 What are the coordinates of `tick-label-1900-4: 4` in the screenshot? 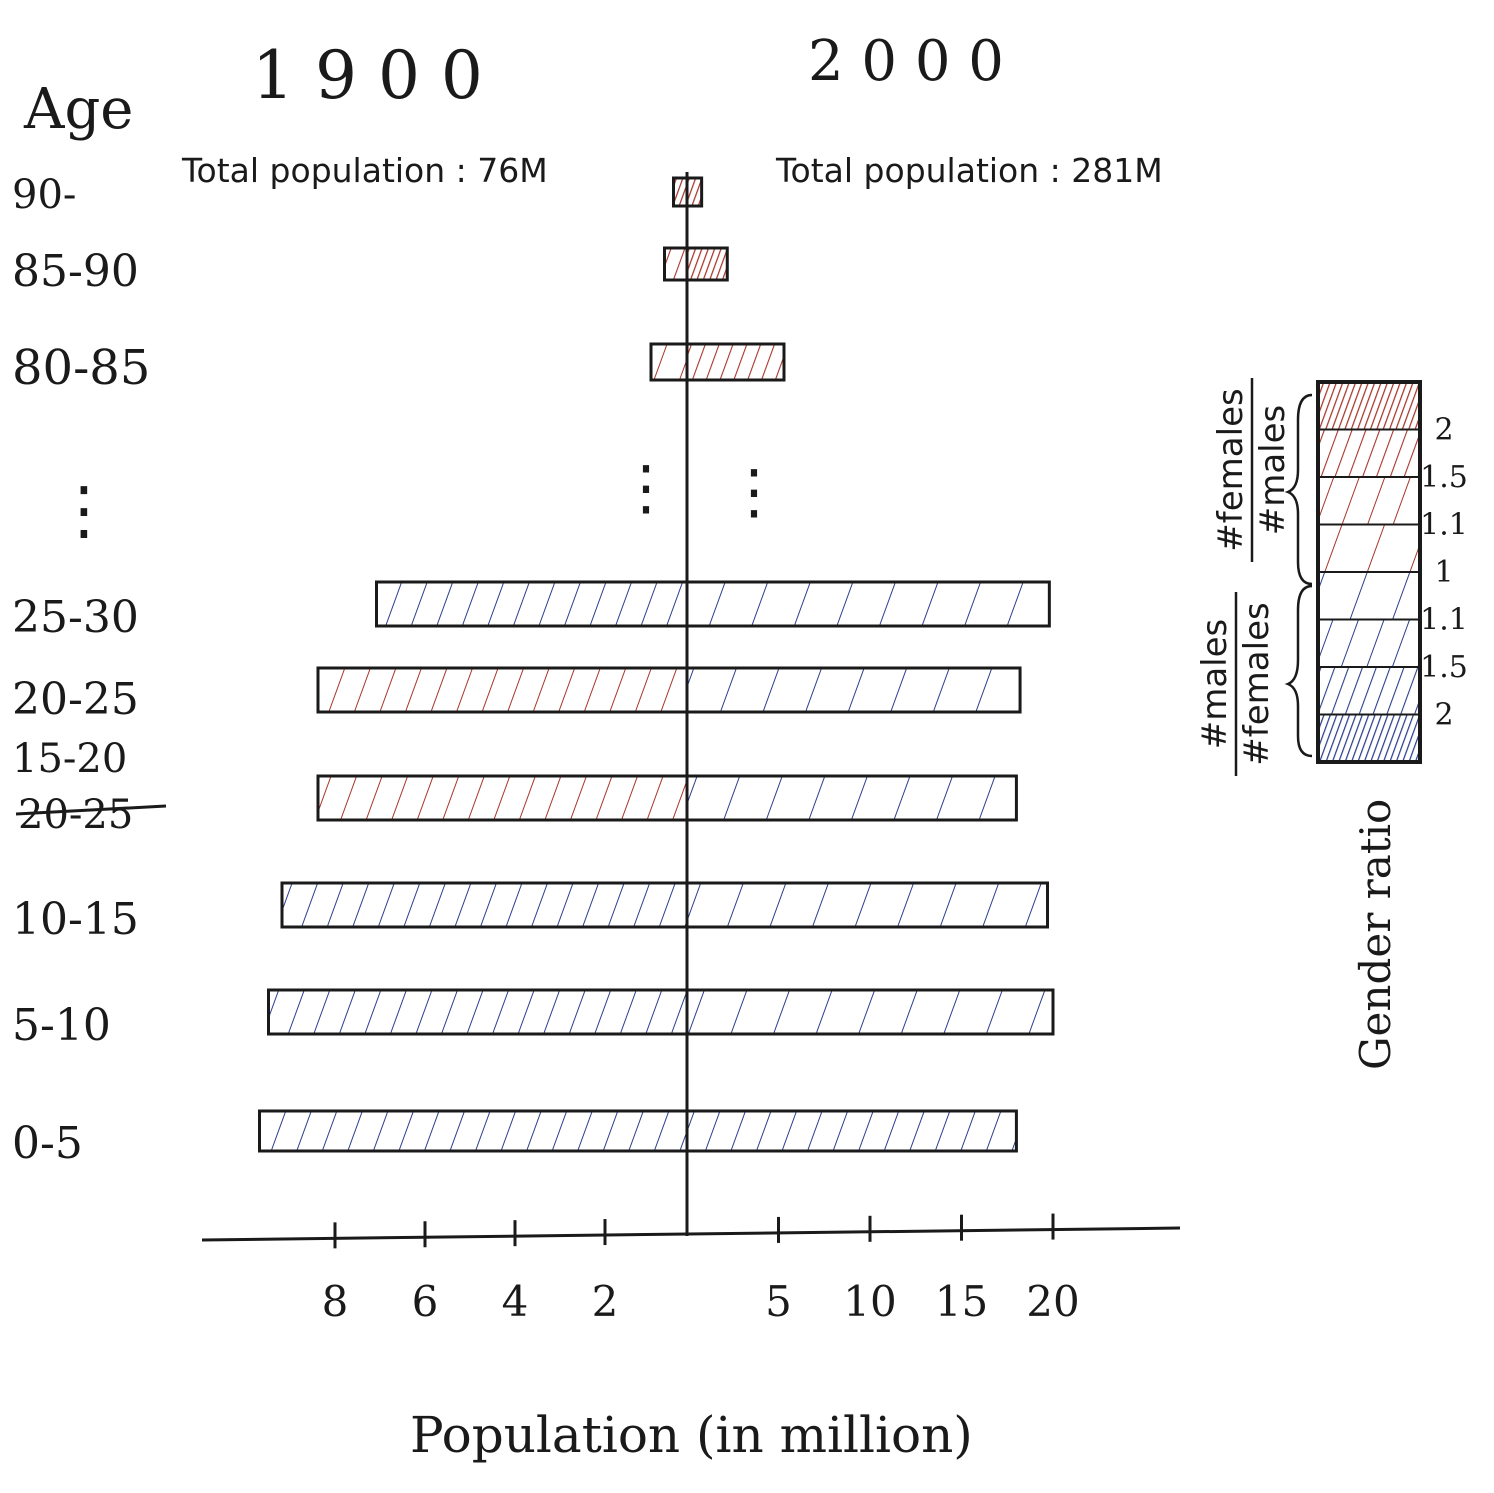 It's located at (515, 1301).